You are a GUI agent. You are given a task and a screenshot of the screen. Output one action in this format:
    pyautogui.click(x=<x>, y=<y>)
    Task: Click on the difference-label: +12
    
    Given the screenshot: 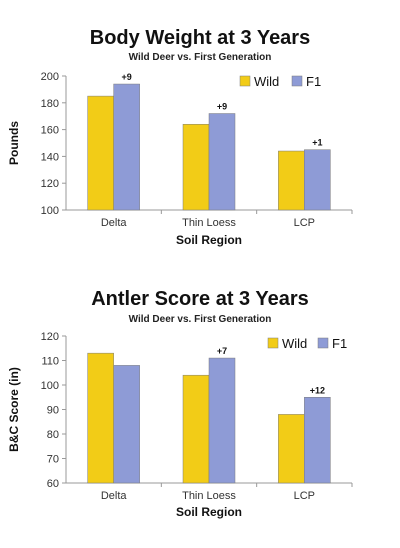 What is the action you would take?
    pyautogui.click(x=317, y=390)
    